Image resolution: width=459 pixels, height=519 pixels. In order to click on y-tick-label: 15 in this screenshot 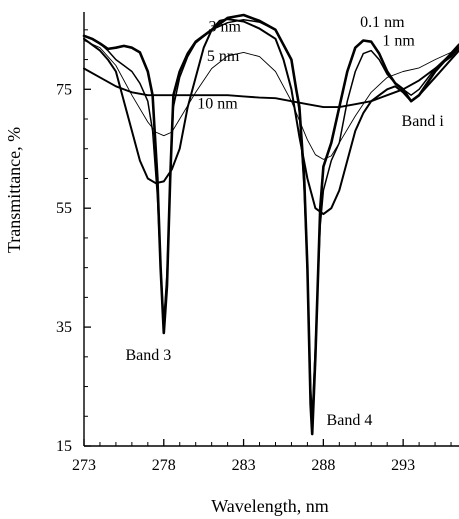, I will do `click(64, 446)`.